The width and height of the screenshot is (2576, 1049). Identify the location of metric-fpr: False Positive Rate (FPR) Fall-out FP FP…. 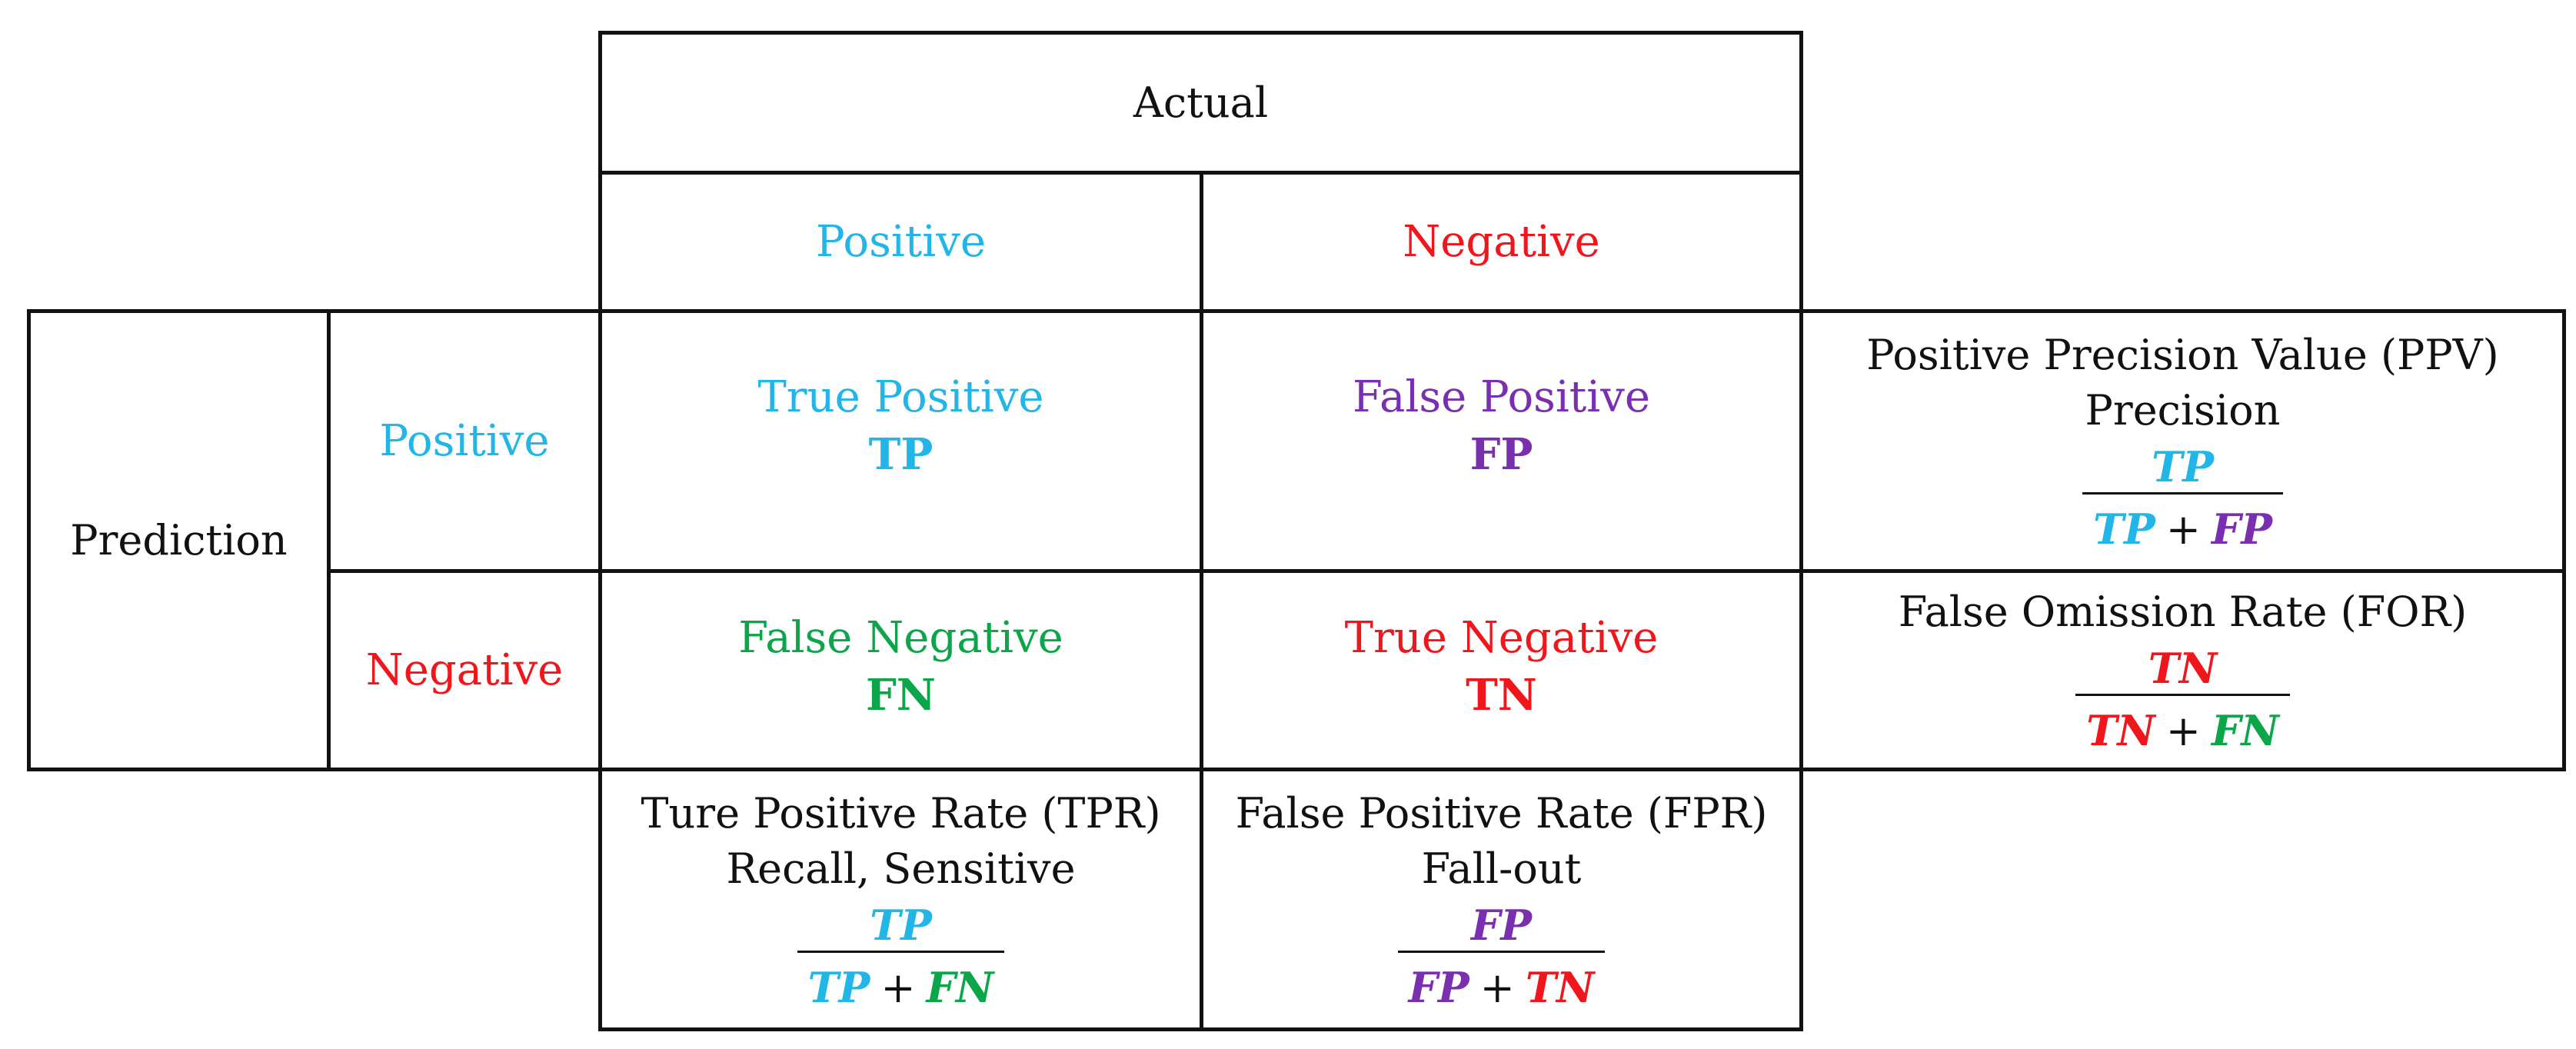
(1501, 899).